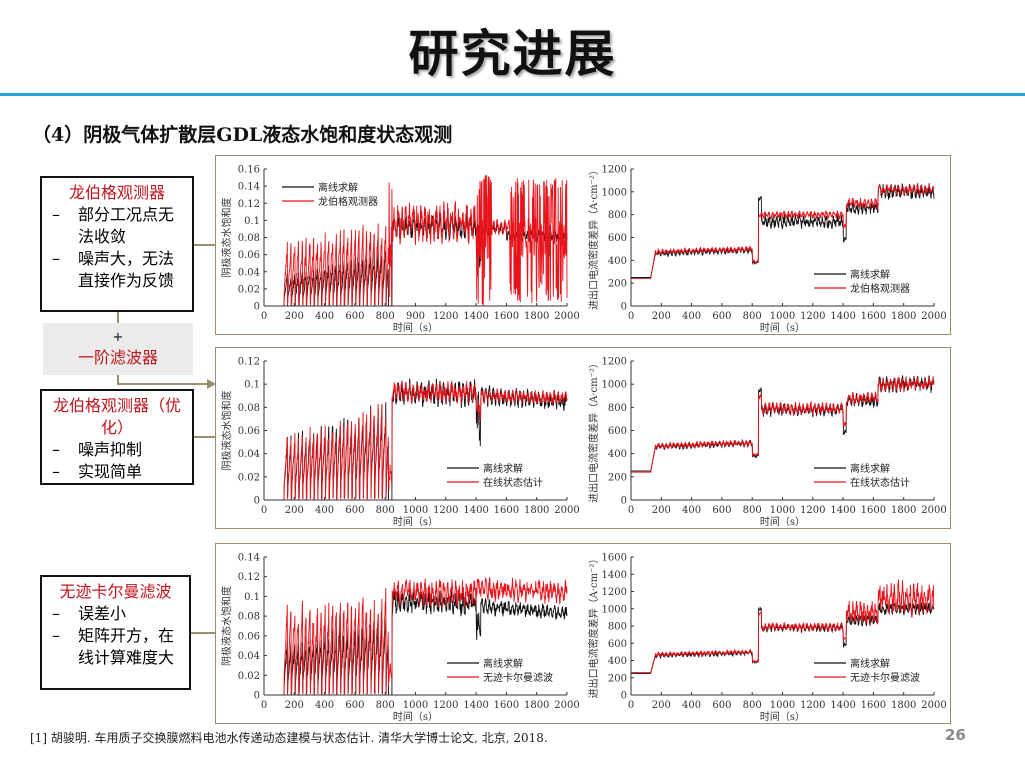  What do you see at coordinates (97, 471) in the screenshot?
I see `note-item: – 实现简单` at bounding box center [97, 471].